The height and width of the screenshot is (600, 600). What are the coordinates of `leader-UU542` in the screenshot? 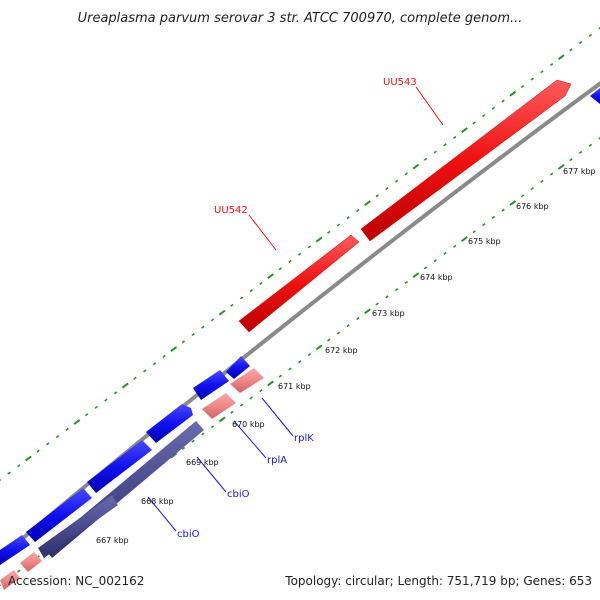 It's located at (262, 232).